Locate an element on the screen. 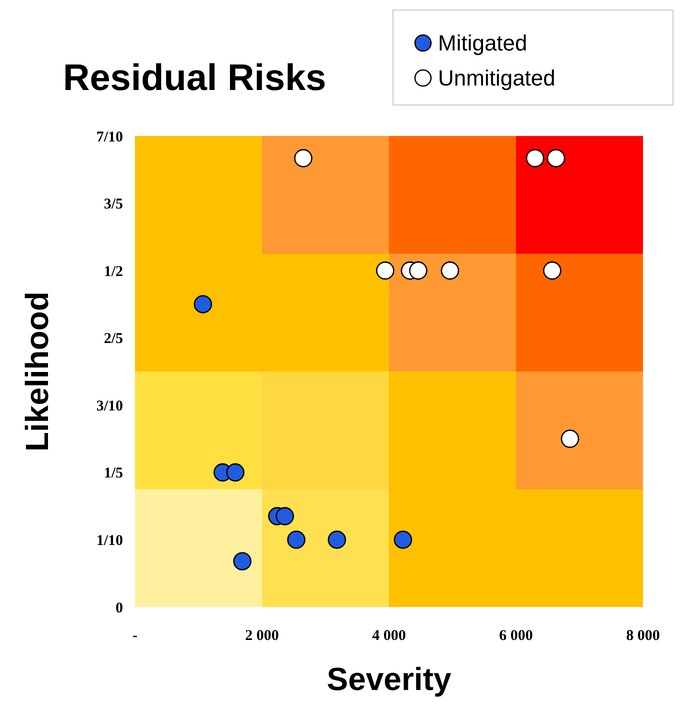 The height and width of the screenshot is (711, 686). y-tick-label: 1/10 is located at coordinates (109, 540).